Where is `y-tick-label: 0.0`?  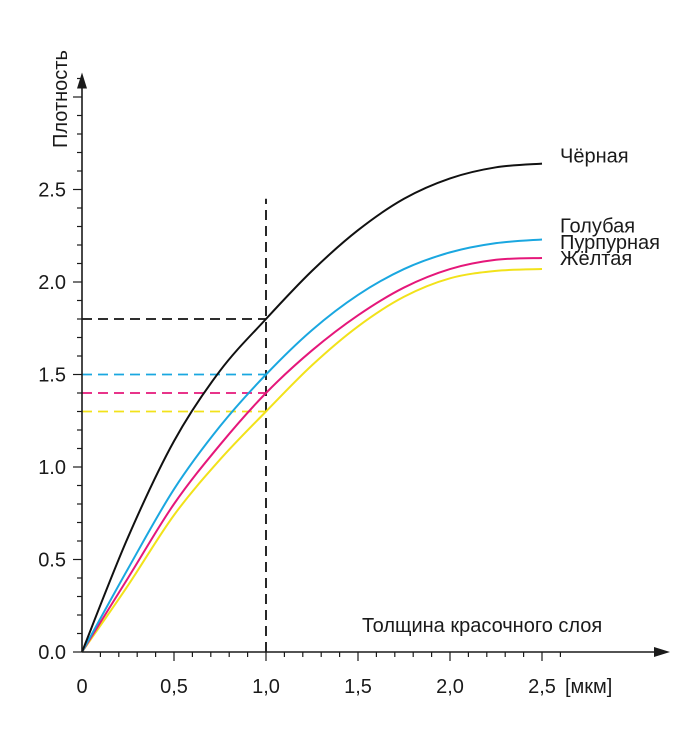
y-tick-label: 0.0 is located at coordinates (52, 653).